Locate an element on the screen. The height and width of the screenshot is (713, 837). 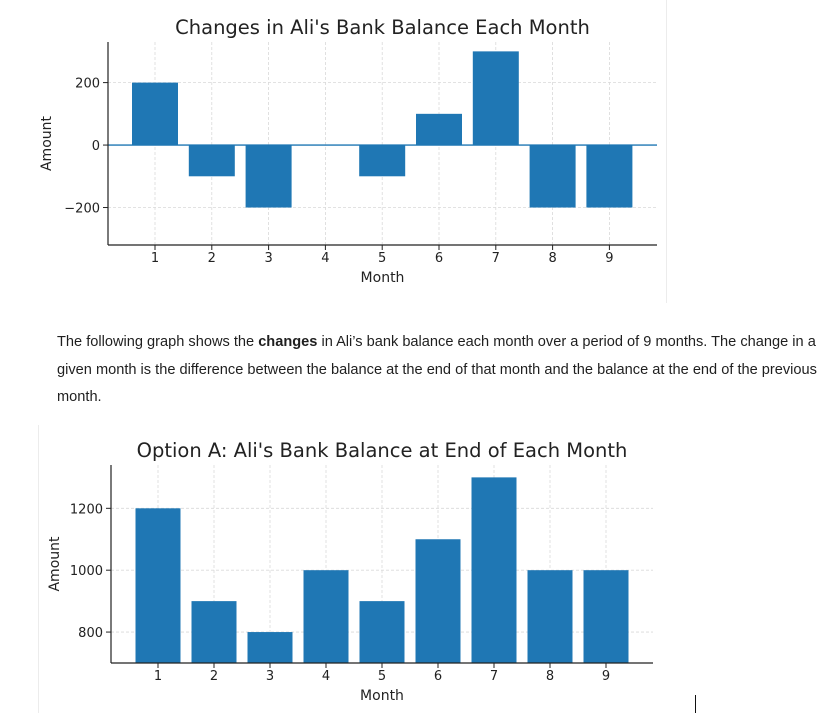
y-tick-label: 0 is located at coordinates (96, 146).